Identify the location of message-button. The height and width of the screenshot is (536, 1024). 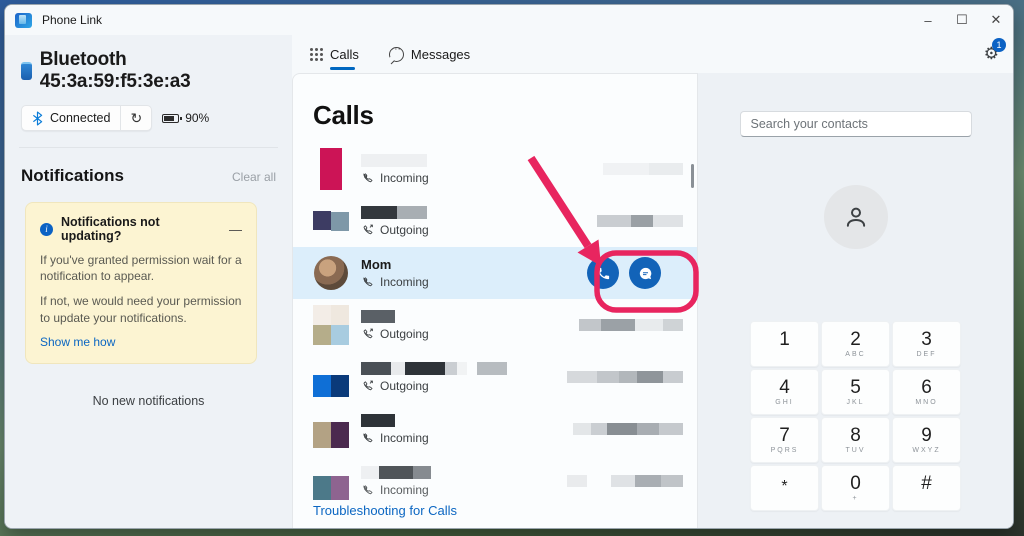
(645, 273).